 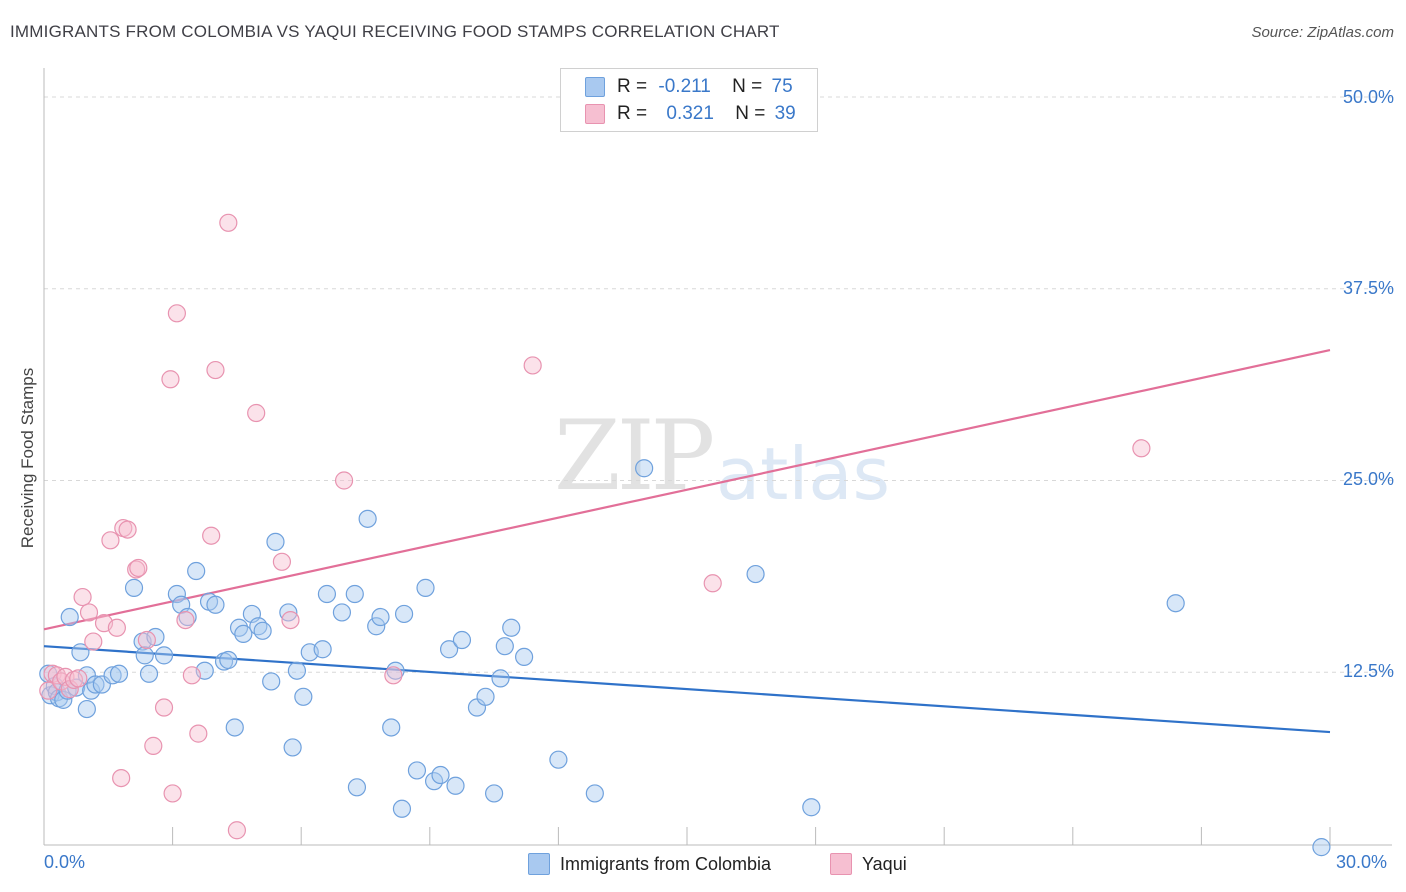 I want to click on source-label: Source: ZipAtlas.com, so click(x=1322, y=32).